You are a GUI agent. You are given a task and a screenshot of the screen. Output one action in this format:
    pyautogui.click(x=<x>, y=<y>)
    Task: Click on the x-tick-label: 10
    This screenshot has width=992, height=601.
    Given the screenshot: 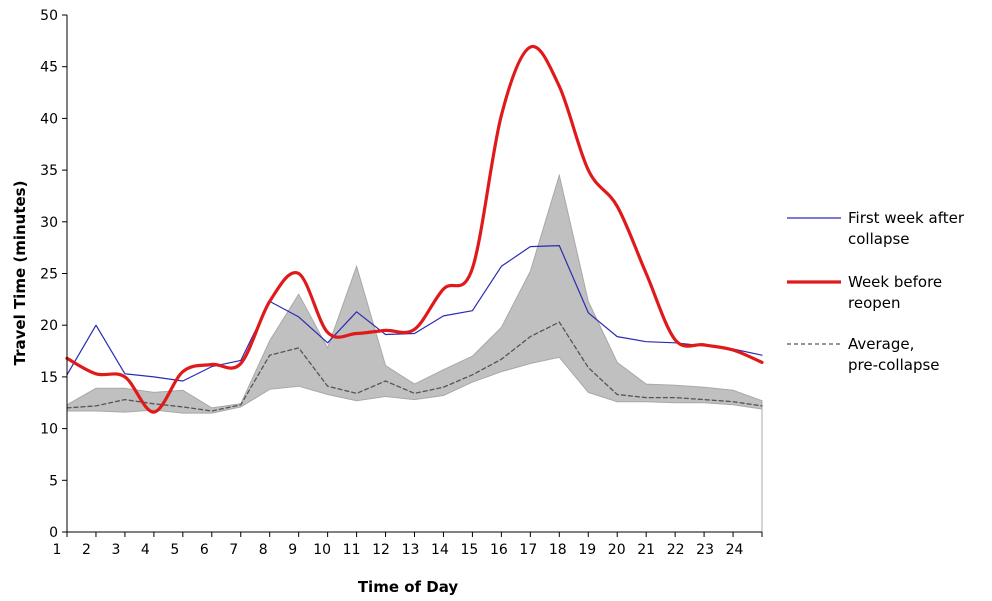 What is the action you would take?
    pyautogui.click(x=322, y=550)
    